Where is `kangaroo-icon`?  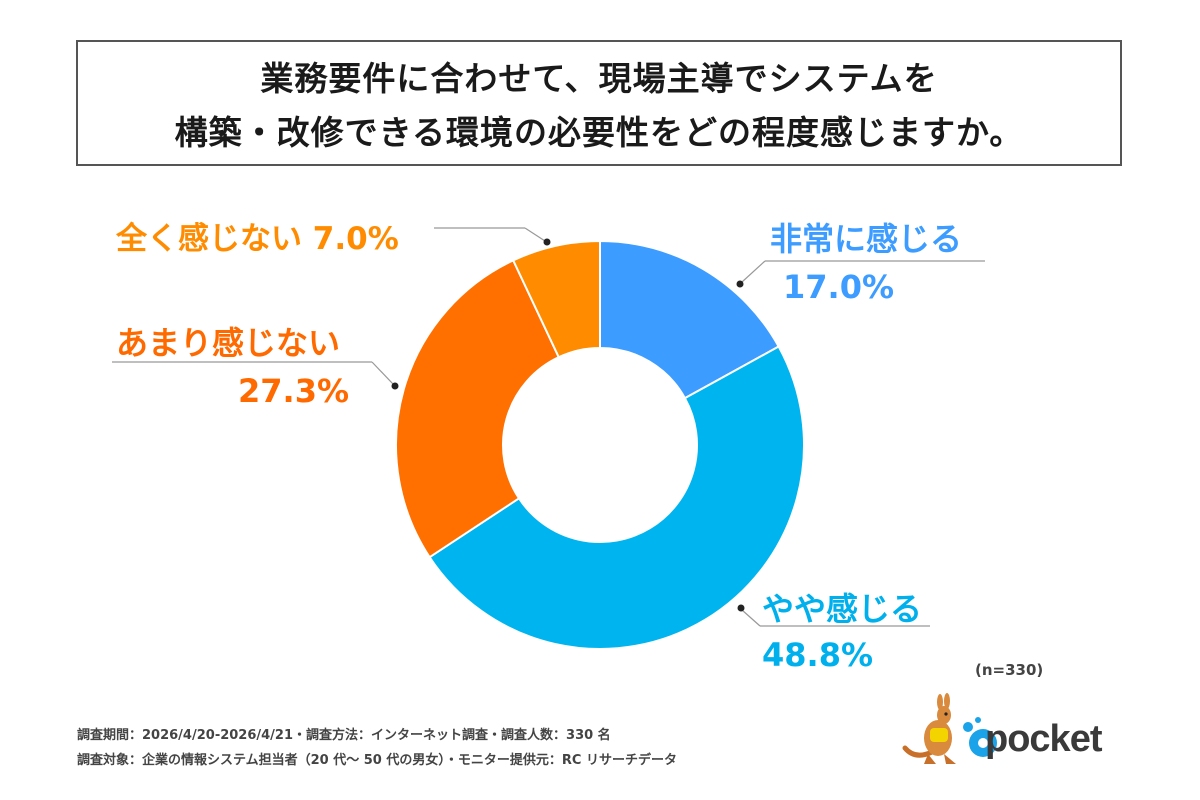
kangaroo-icon is located at coordinates (929, 728).